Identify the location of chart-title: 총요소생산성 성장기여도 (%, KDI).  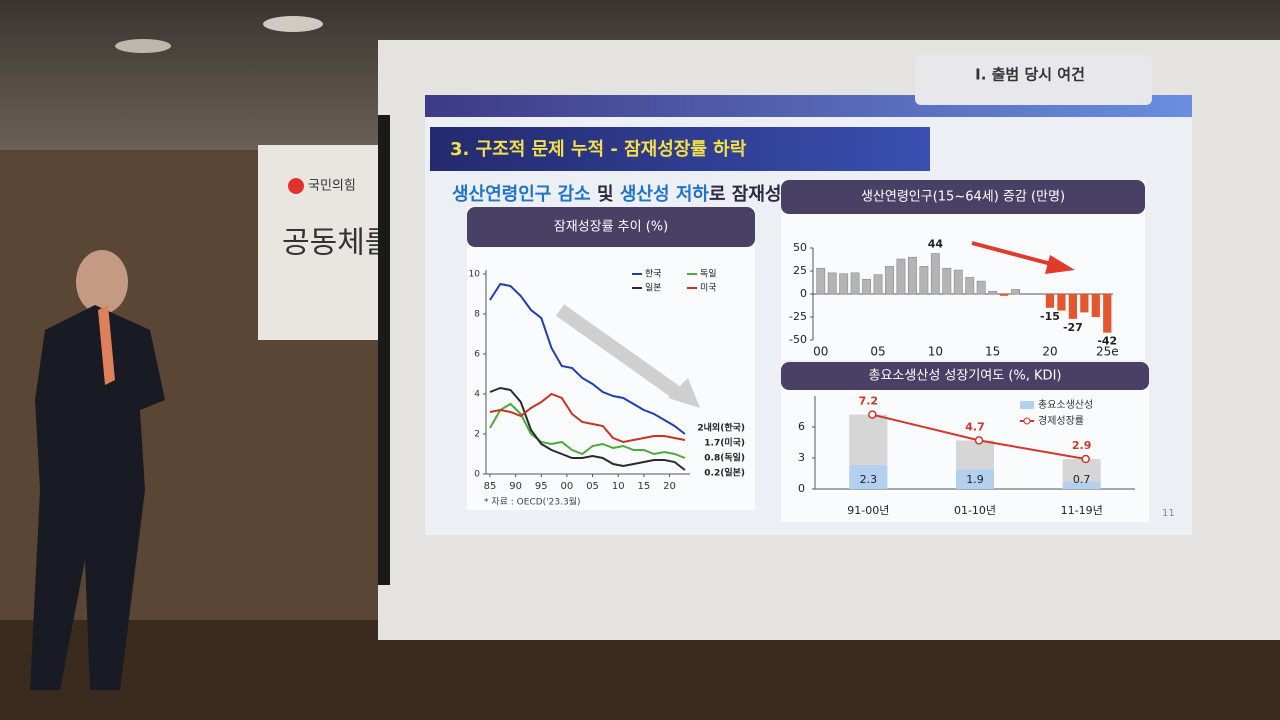
(965, 376).